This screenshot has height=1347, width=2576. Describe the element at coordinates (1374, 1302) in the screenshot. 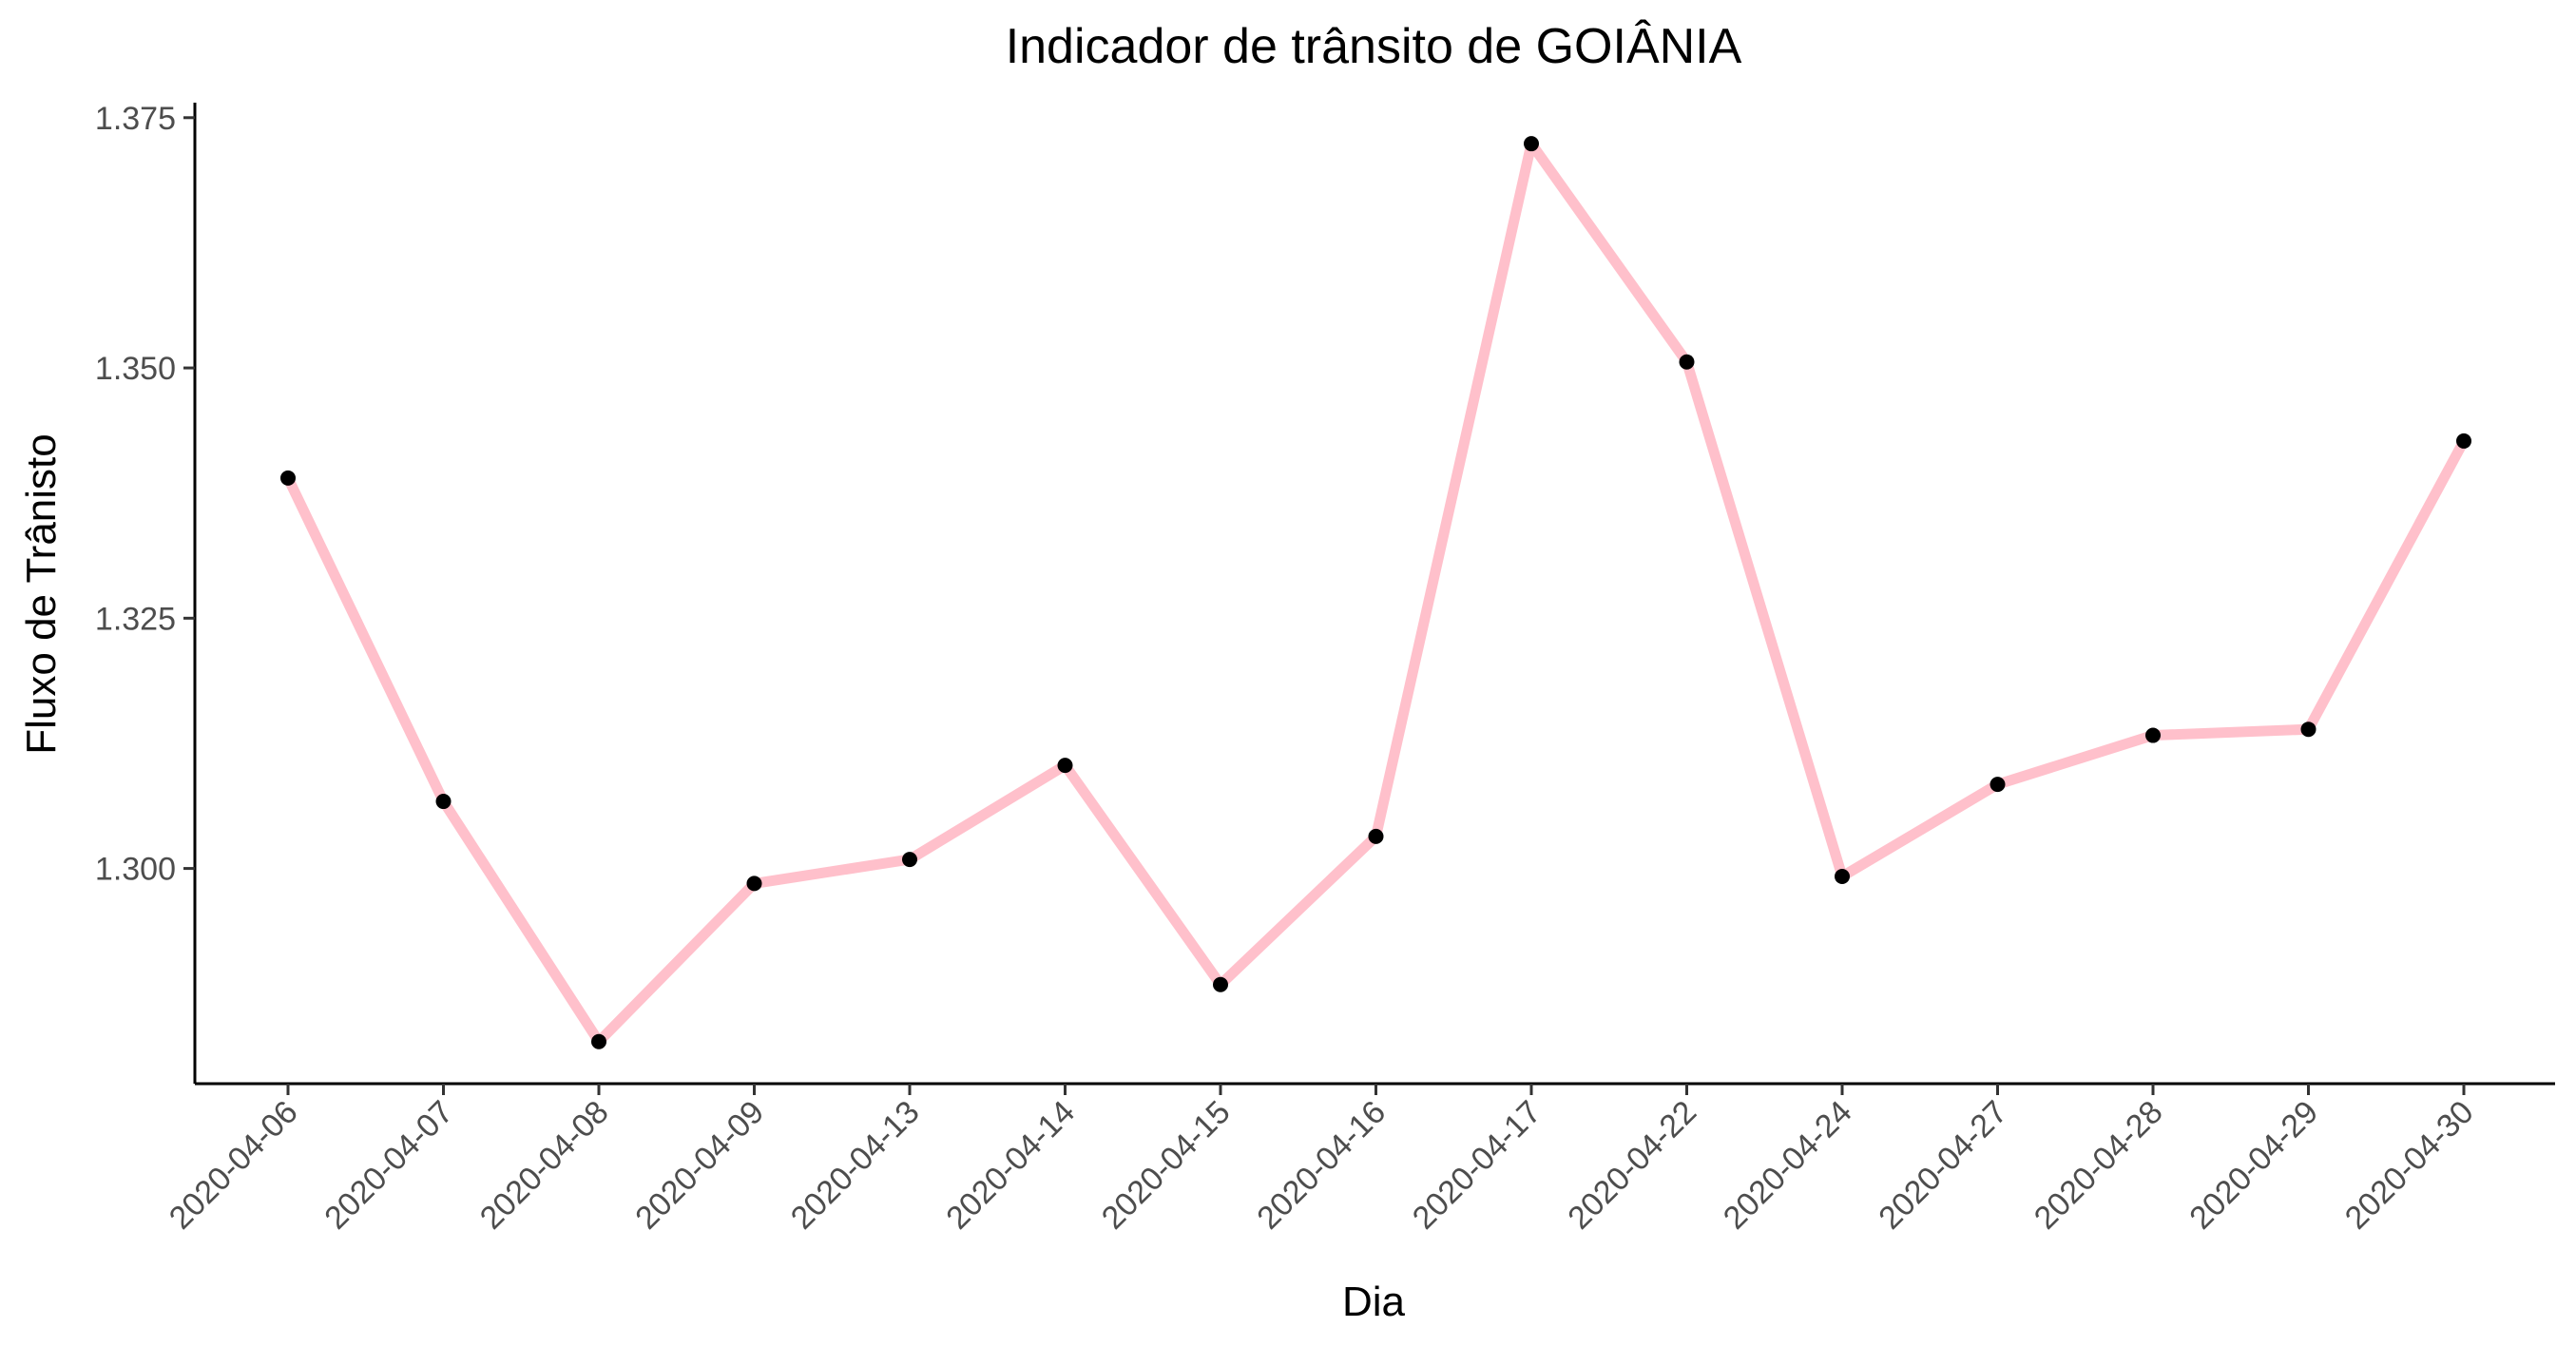

I see `x-axis-title: Dia` at that location.